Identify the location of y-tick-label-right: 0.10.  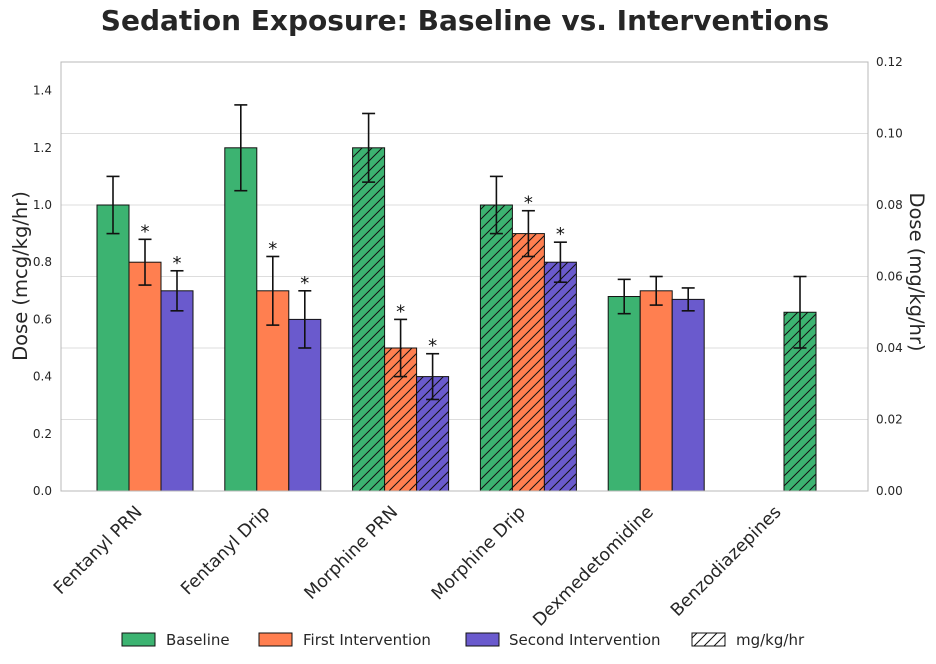
(889, 134).